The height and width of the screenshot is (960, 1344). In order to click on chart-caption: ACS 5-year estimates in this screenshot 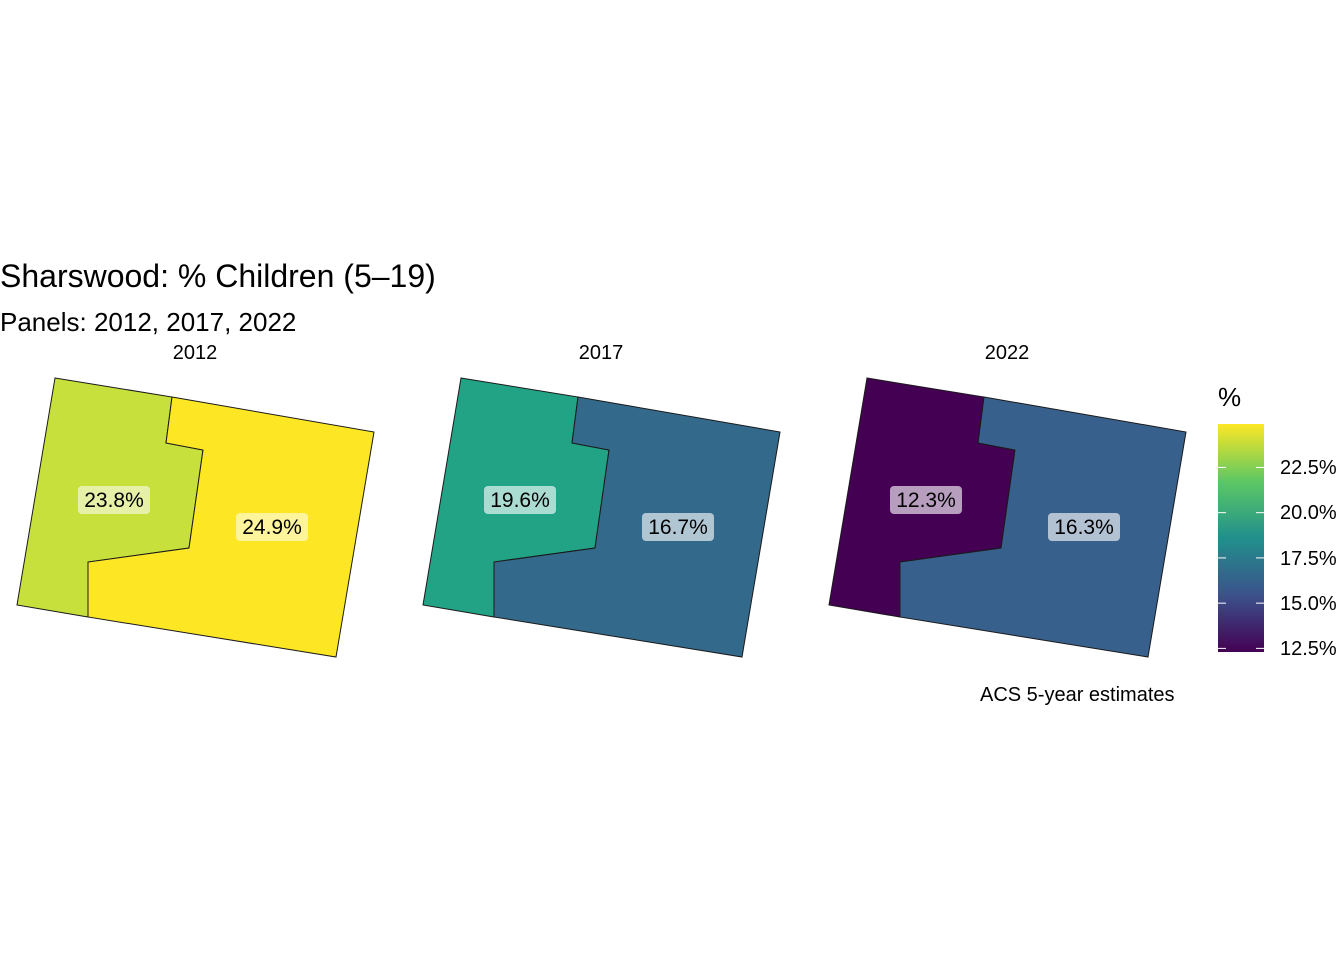, I will do `click(1077, 695)`.